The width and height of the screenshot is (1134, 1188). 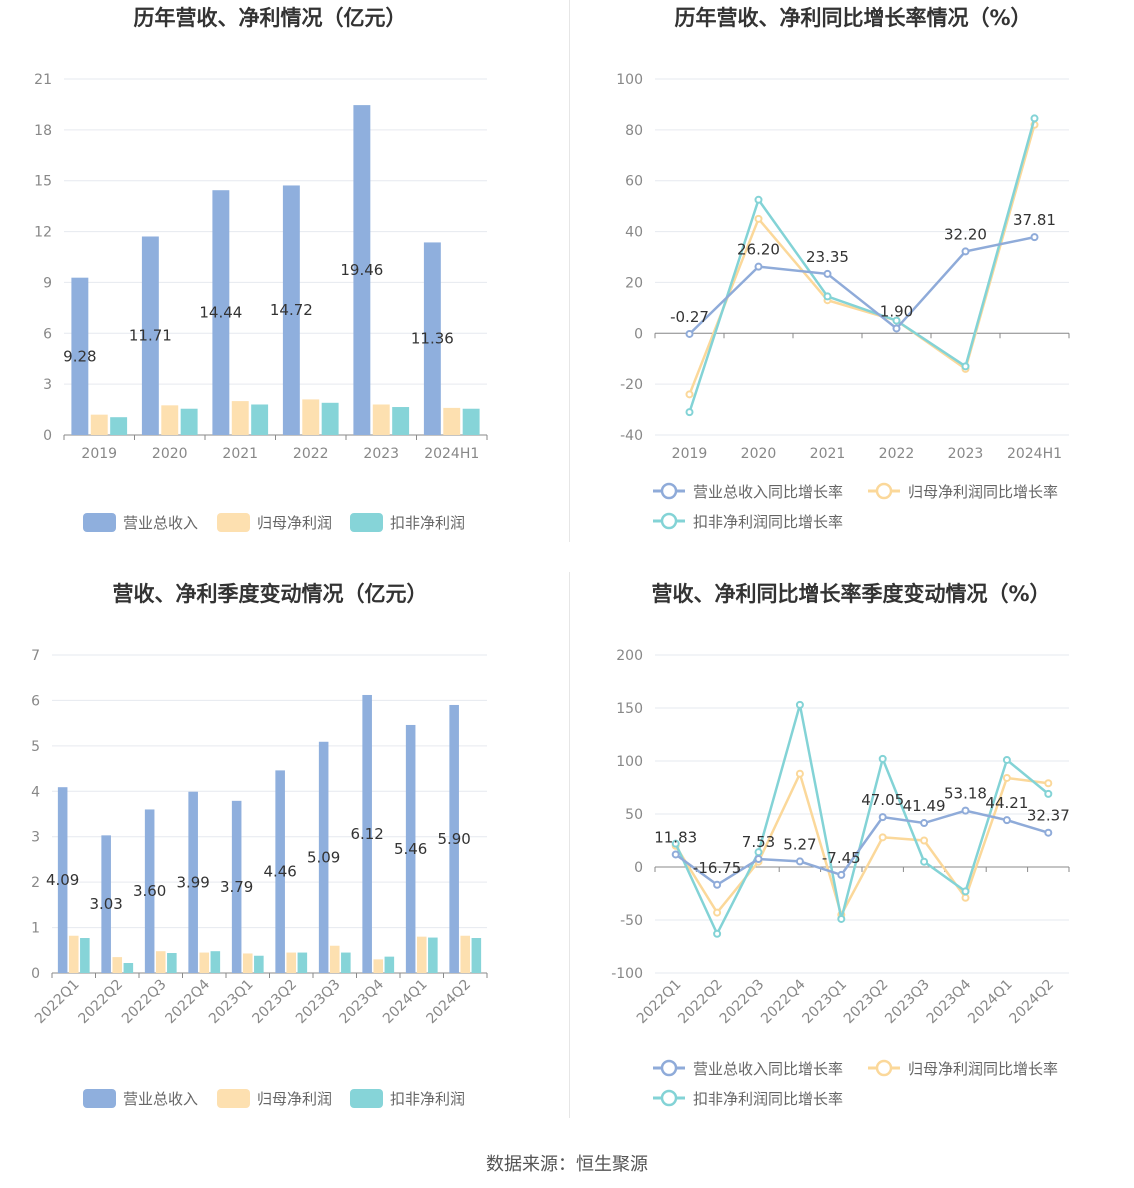 I want to click on data-label: 4.46, so click(x=279, y=872).